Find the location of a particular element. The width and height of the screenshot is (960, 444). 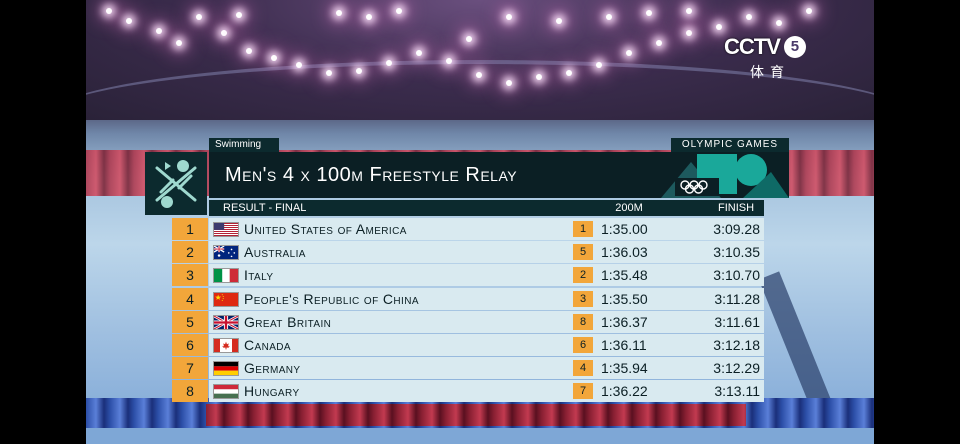

rank-number: 5 is located at coordinates (190, 321).